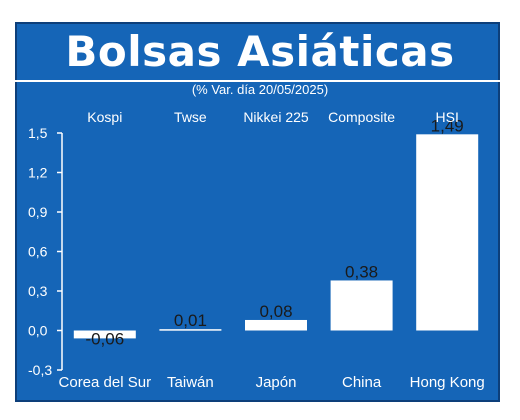 The height and width of the screenshot is (420, 520). Describe the element at coordinates (276, 117) in the screenshot. I see `index-name-label: Nikkei 225` at that location.